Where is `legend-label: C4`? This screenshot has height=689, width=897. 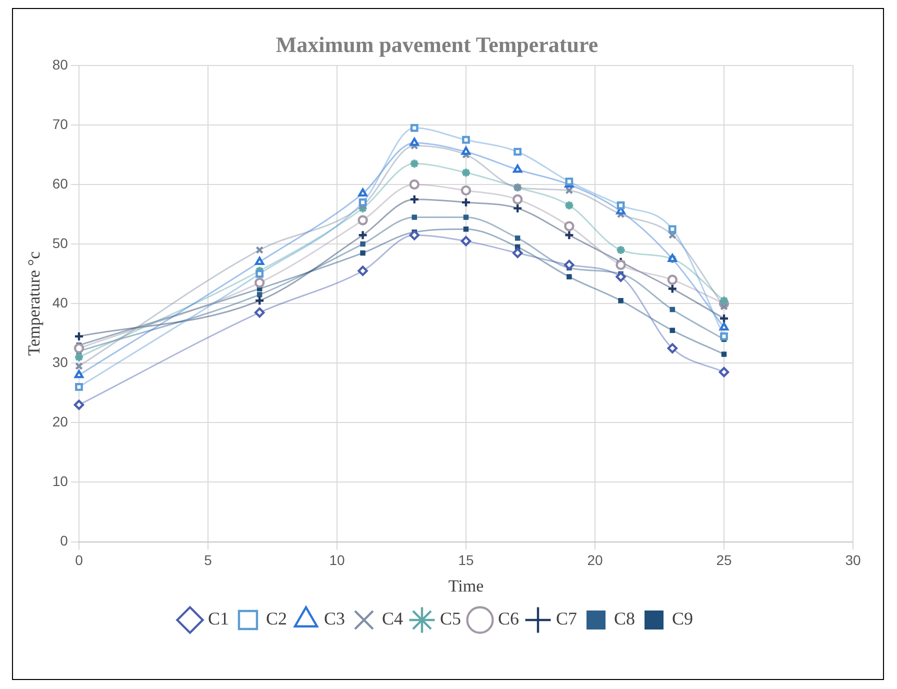
legend-label: C4 is located at coordinates (393, 618).